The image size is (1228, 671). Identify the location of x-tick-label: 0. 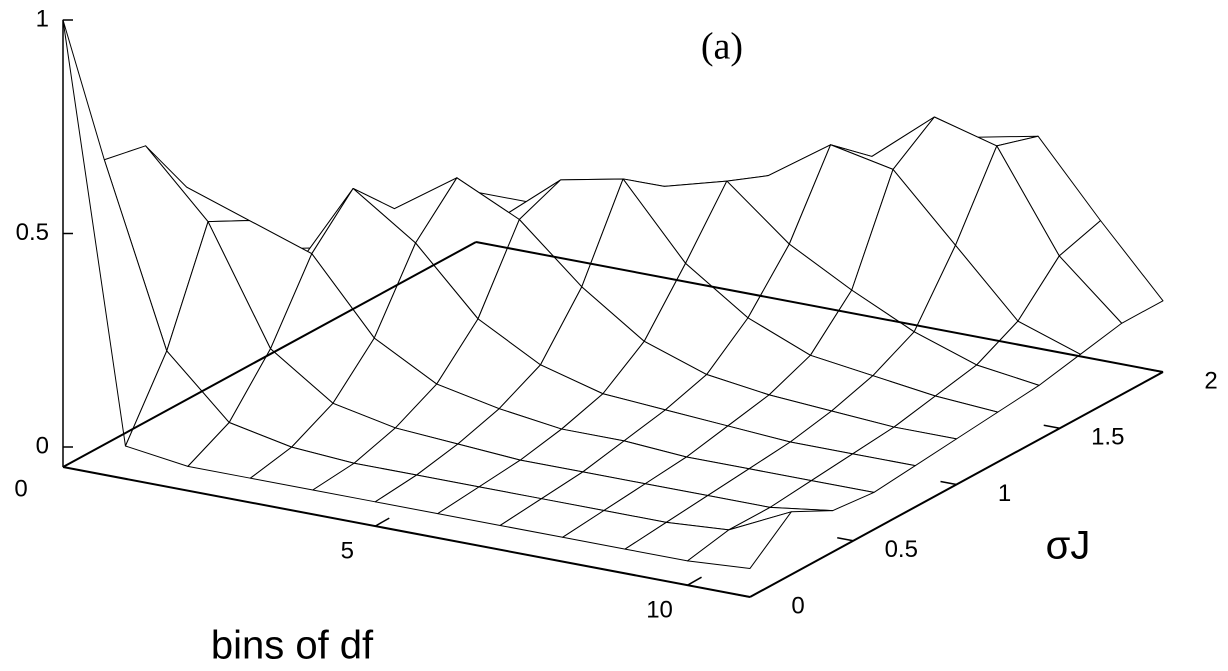
(20, 488).